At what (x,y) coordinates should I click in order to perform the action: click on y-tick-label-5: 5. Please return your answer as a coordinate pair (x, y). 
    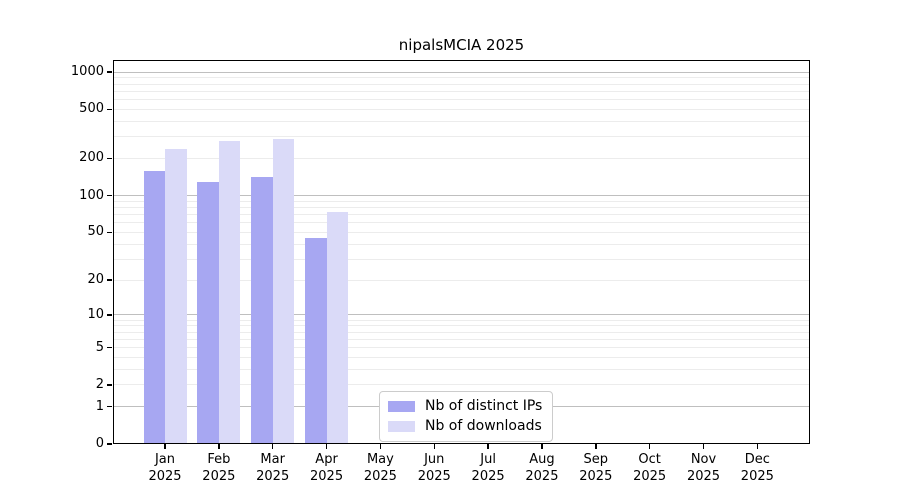
    Looking at the image, I should click on (99, 347).